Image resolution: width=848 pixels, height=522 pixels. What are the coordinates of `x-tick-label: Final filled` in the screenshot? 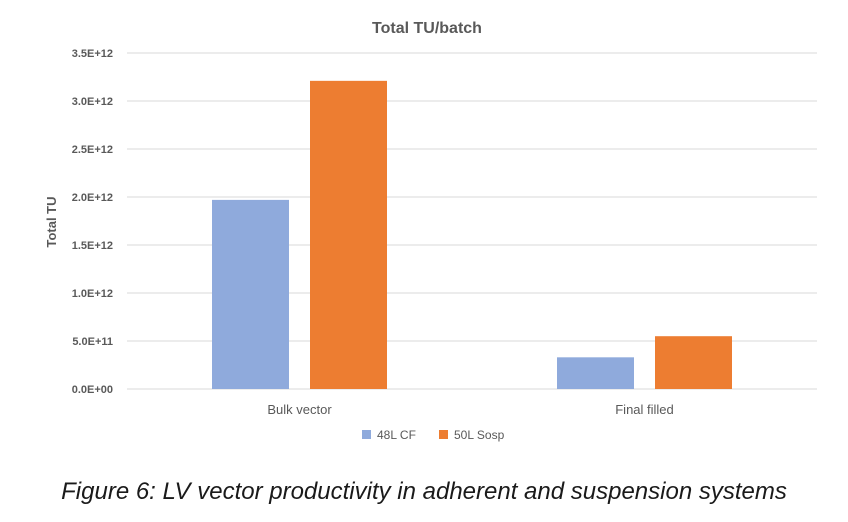 It's located at (644, 409).